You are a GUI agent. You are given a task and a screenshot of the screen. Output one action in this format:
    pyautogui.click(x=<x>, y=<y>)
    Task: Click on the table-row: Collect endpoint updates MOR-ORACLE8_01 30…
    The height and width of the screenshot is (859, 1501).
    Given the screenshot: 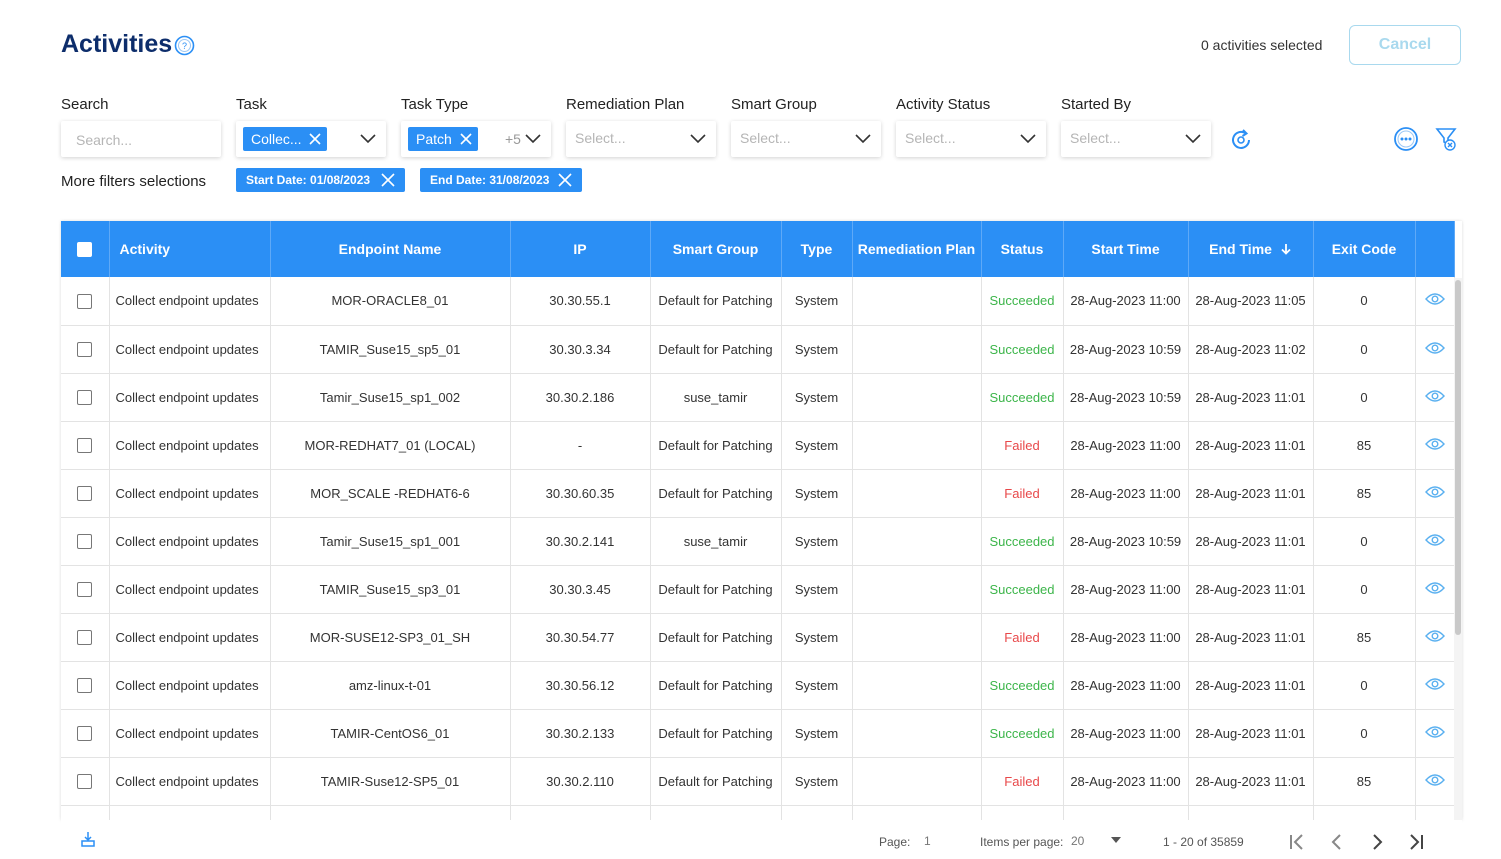 What is the action you would take?
    pyautogui.click(x=758, y=301)
    